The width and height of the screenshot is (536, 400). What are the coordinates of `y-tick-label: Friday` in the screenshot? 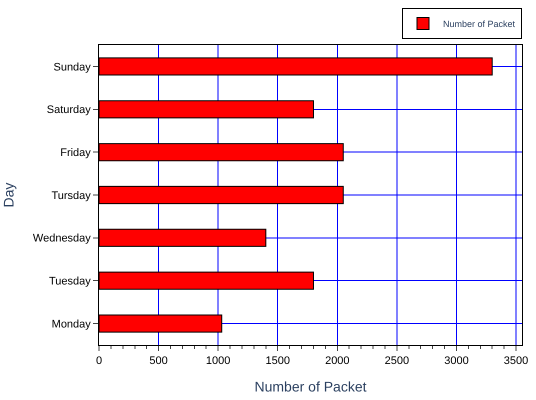 It's located at (76, 152).